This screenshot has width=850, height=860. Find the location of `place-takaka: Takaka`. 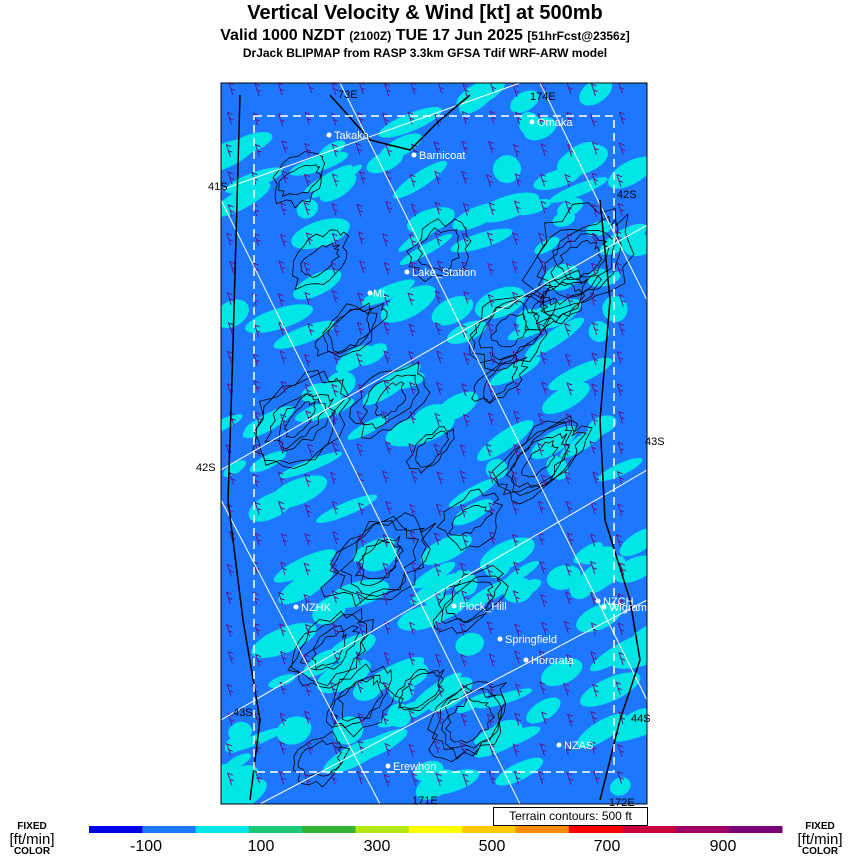

place-takaka: Takaka is located at coordinates (348, 136).